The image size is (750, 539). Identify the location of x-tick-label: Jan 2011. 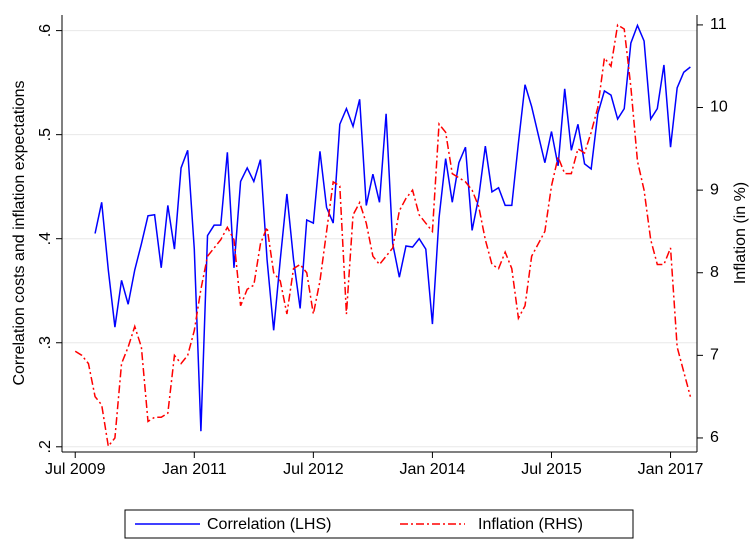
(194, 469).